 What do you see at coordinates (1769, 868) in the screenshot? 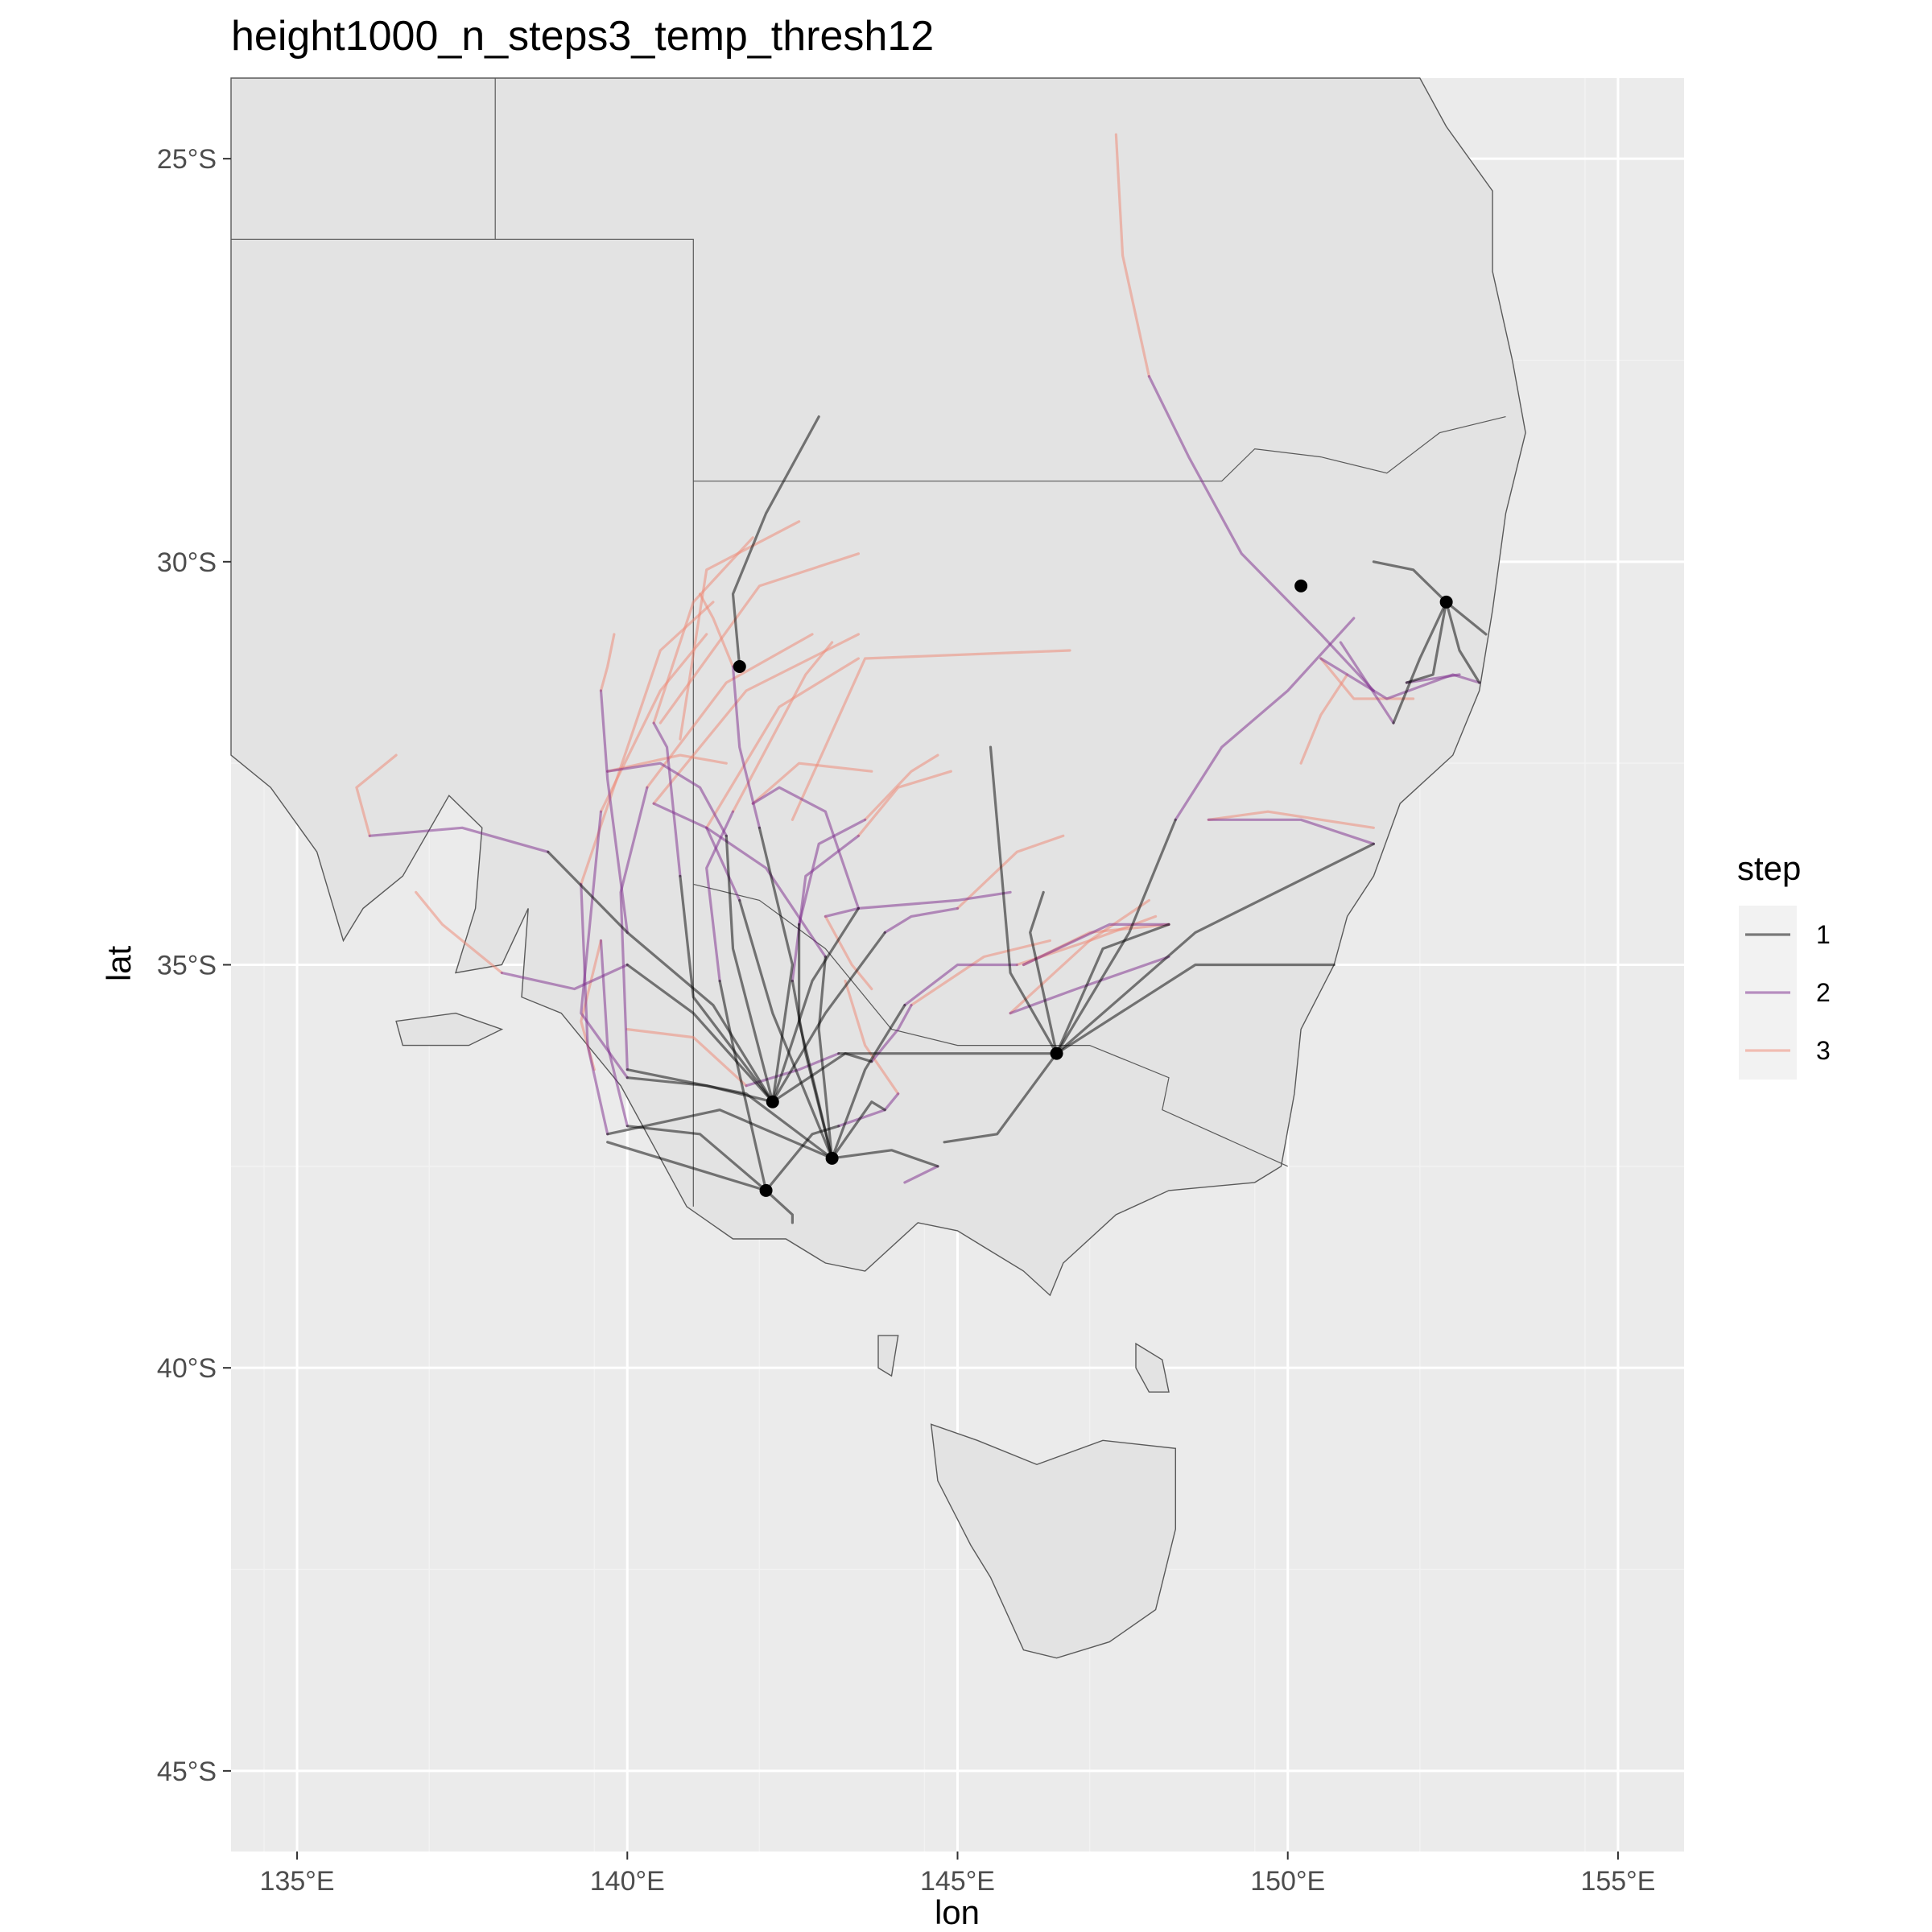
I see `legend-title: step` at bounding box center [1769, 868].